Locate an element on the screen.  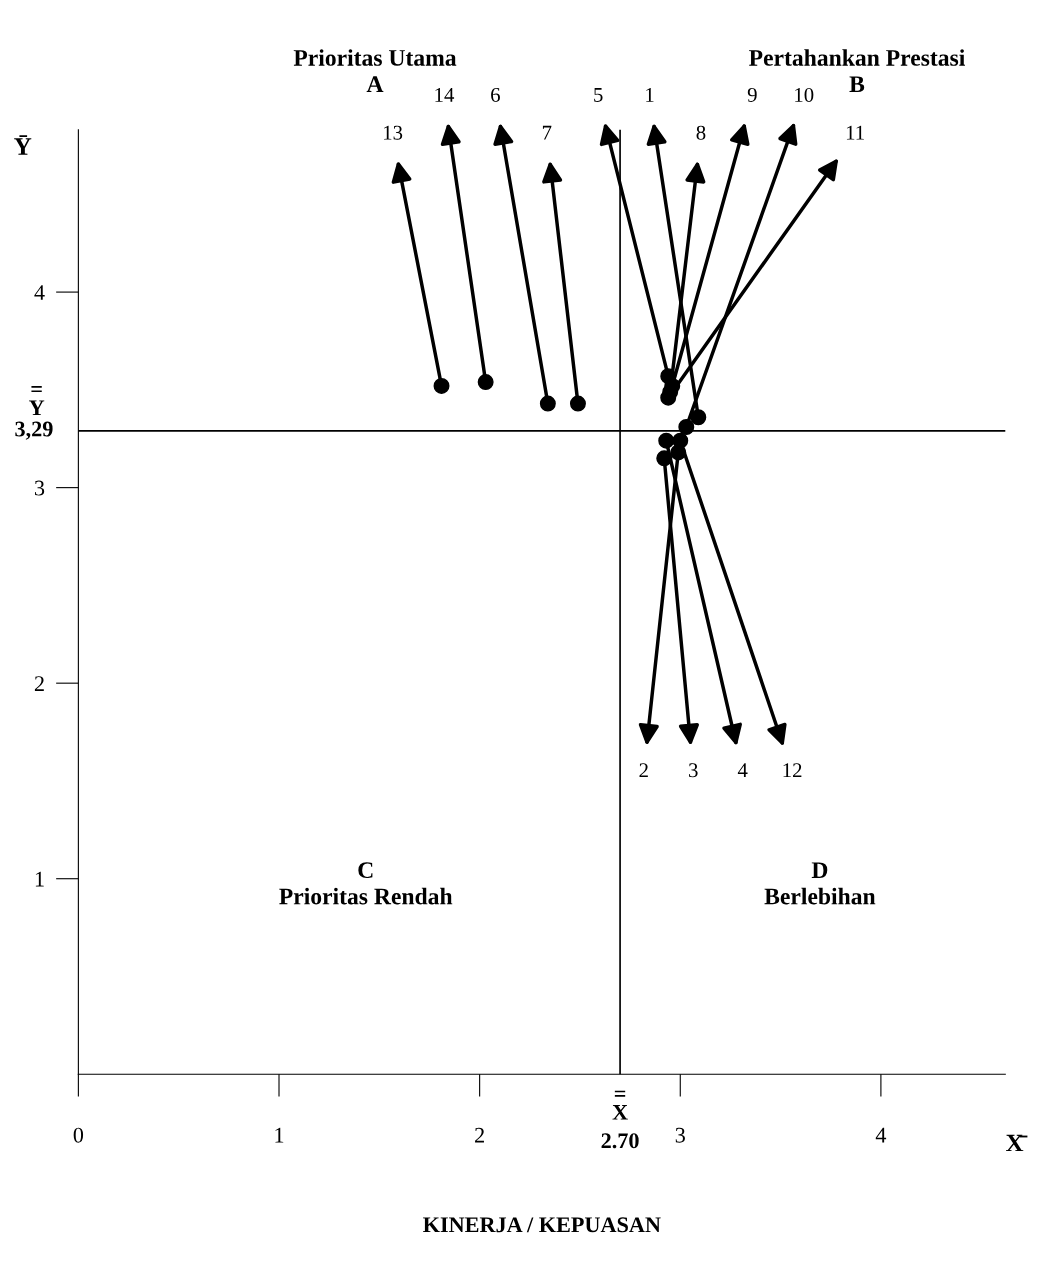
y-tick-label: 4 is located at coordinates (39, 292).